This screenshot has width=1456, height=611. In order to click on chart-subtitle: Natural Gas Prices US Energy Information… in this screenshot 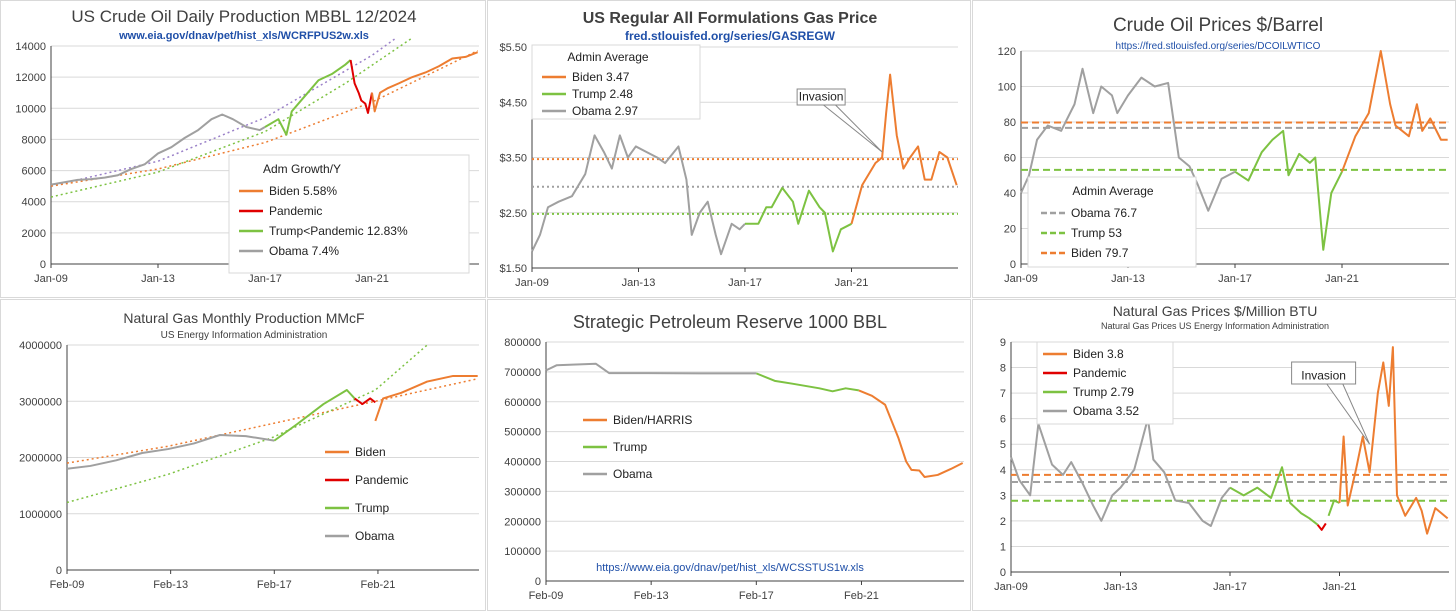, I will do `click(1215, 326)`.